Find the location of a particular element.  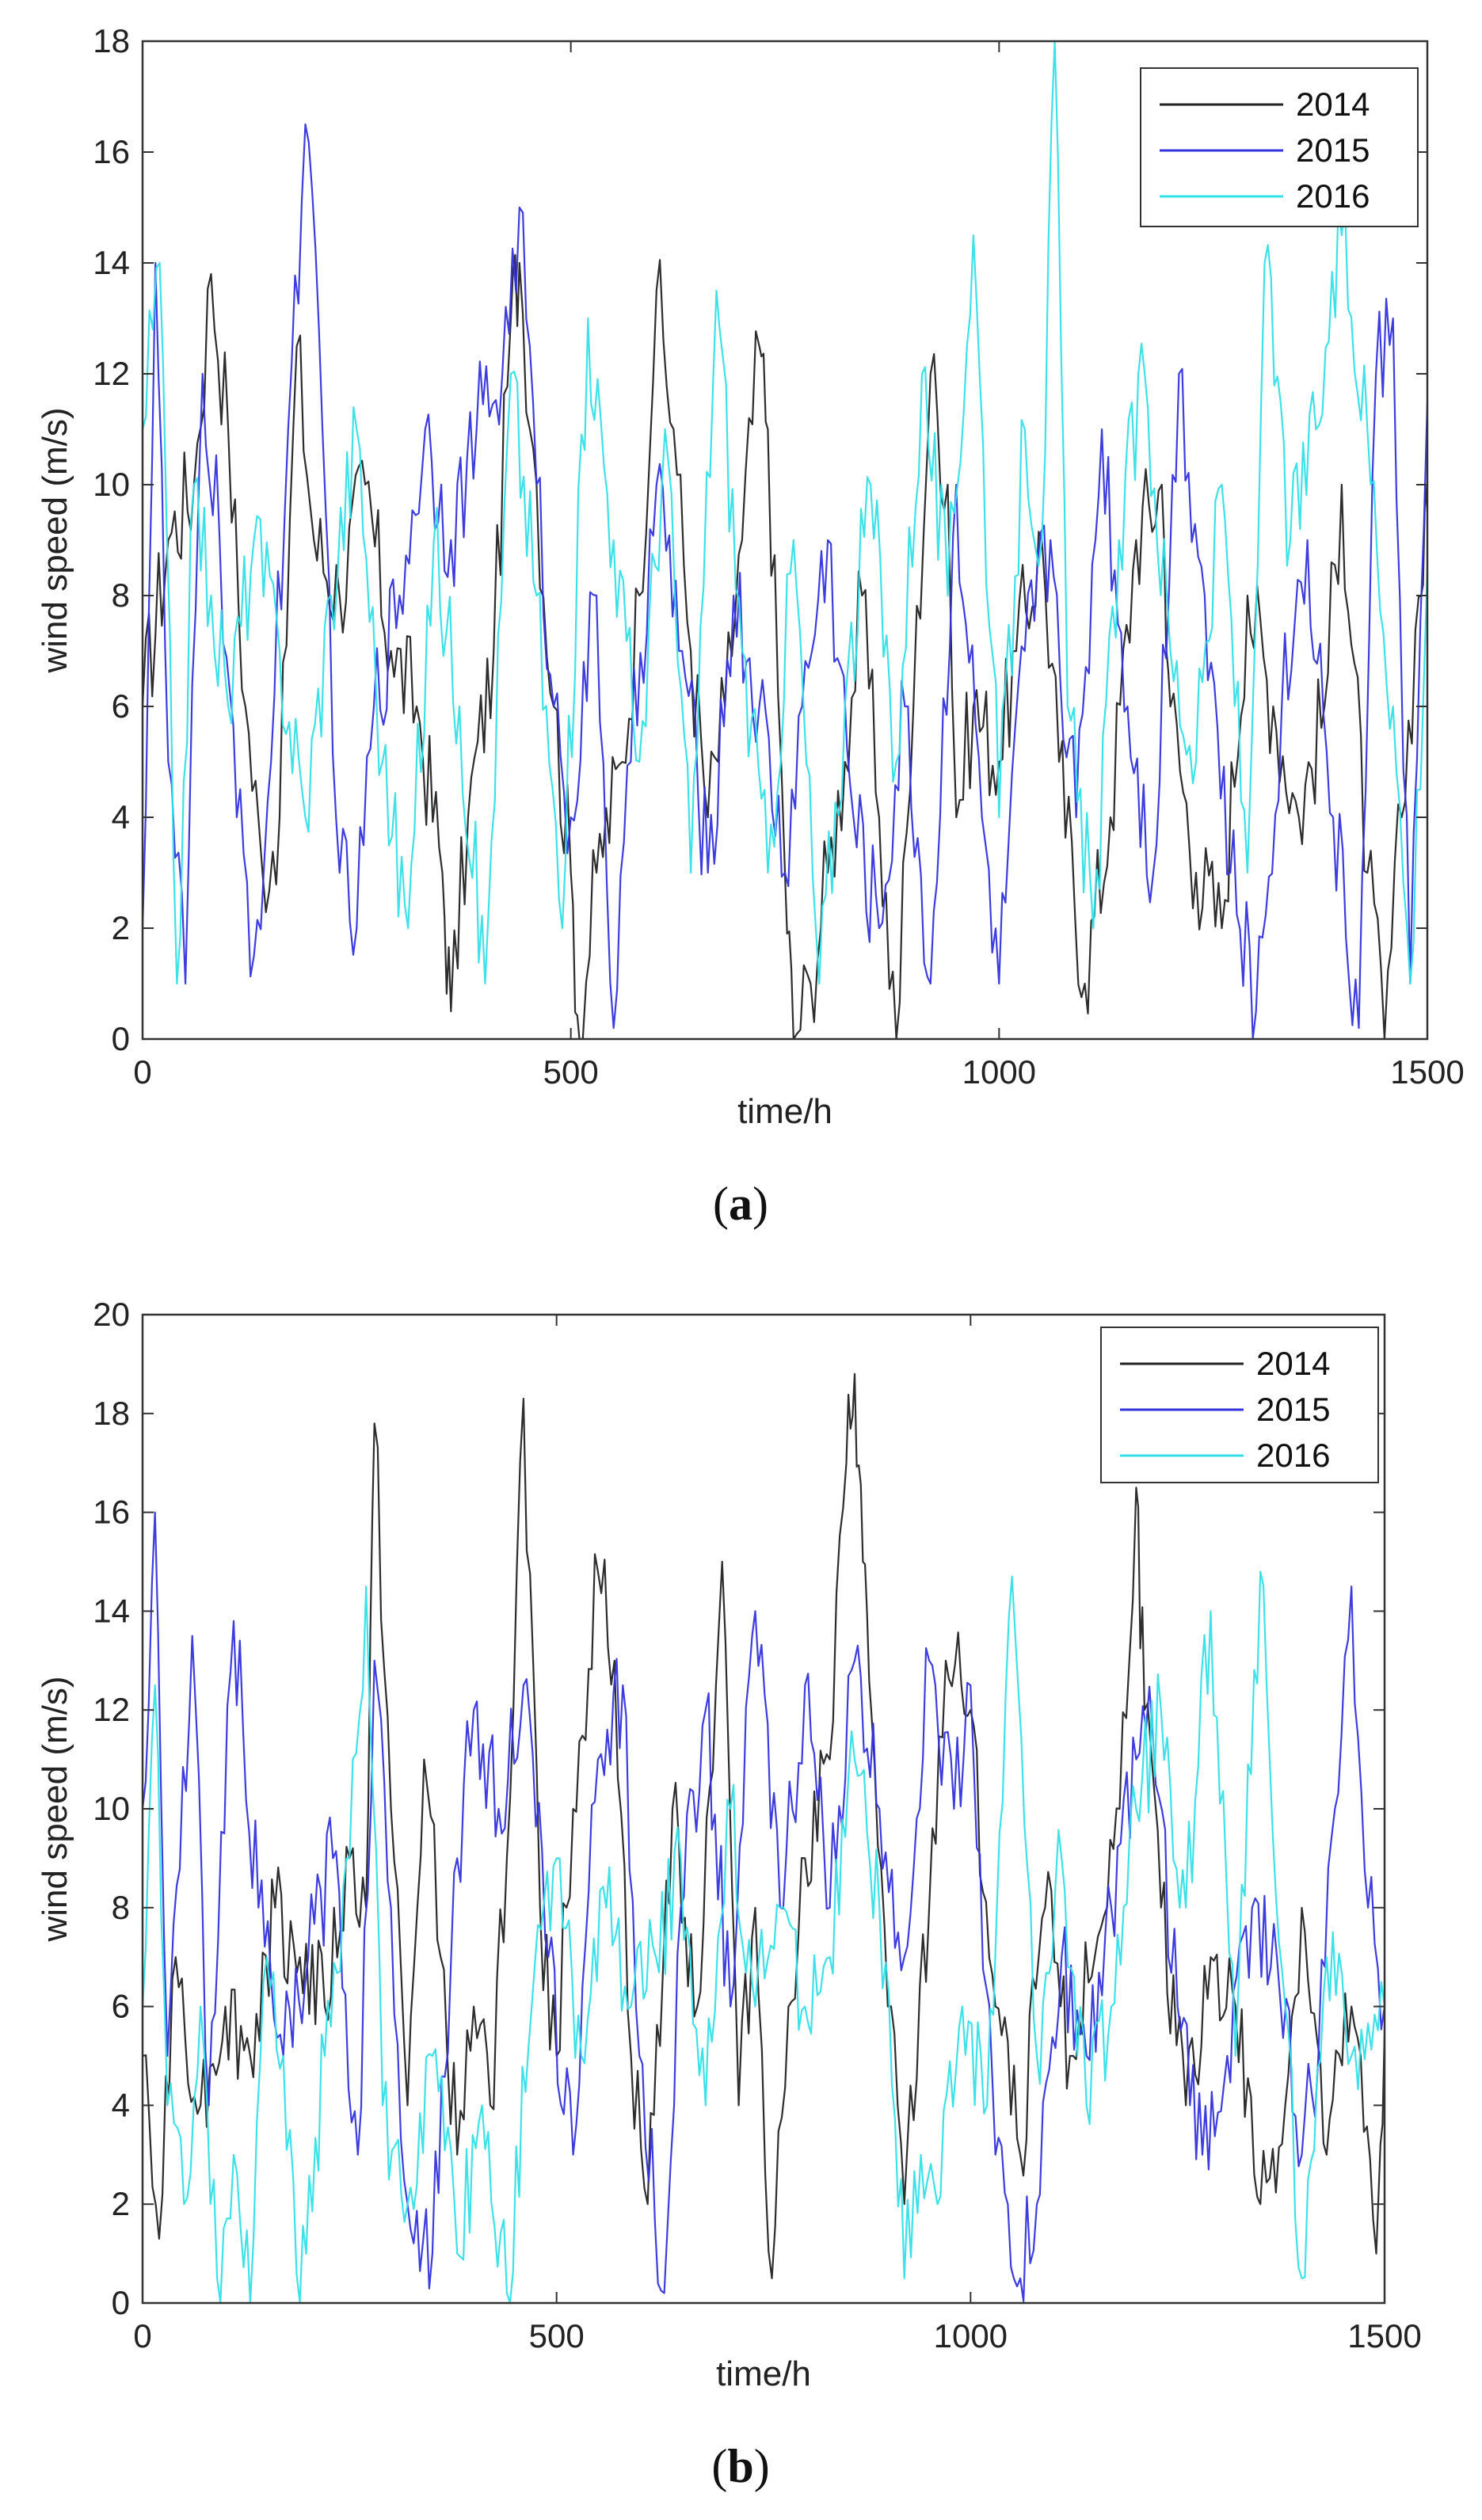

chart-a-ytick-label: 10 is located at coordinates (111, 484).